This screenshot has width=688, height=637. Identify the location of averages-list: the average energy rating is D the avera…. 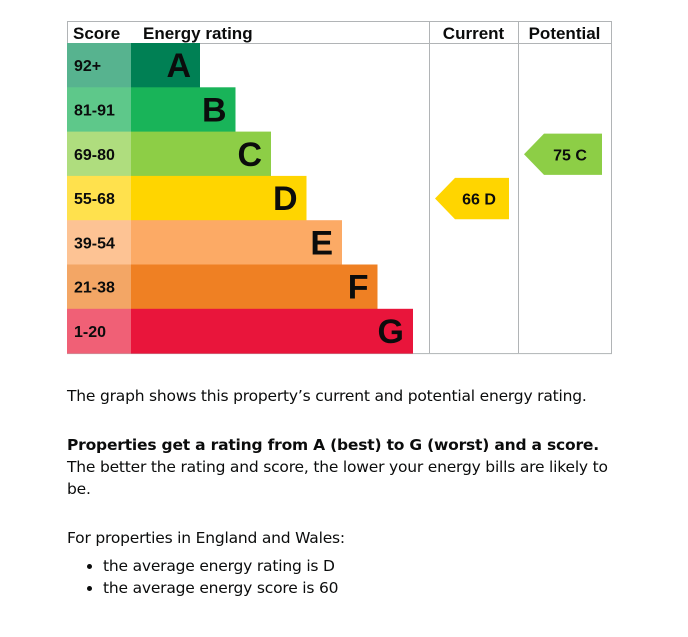
(347, 577).